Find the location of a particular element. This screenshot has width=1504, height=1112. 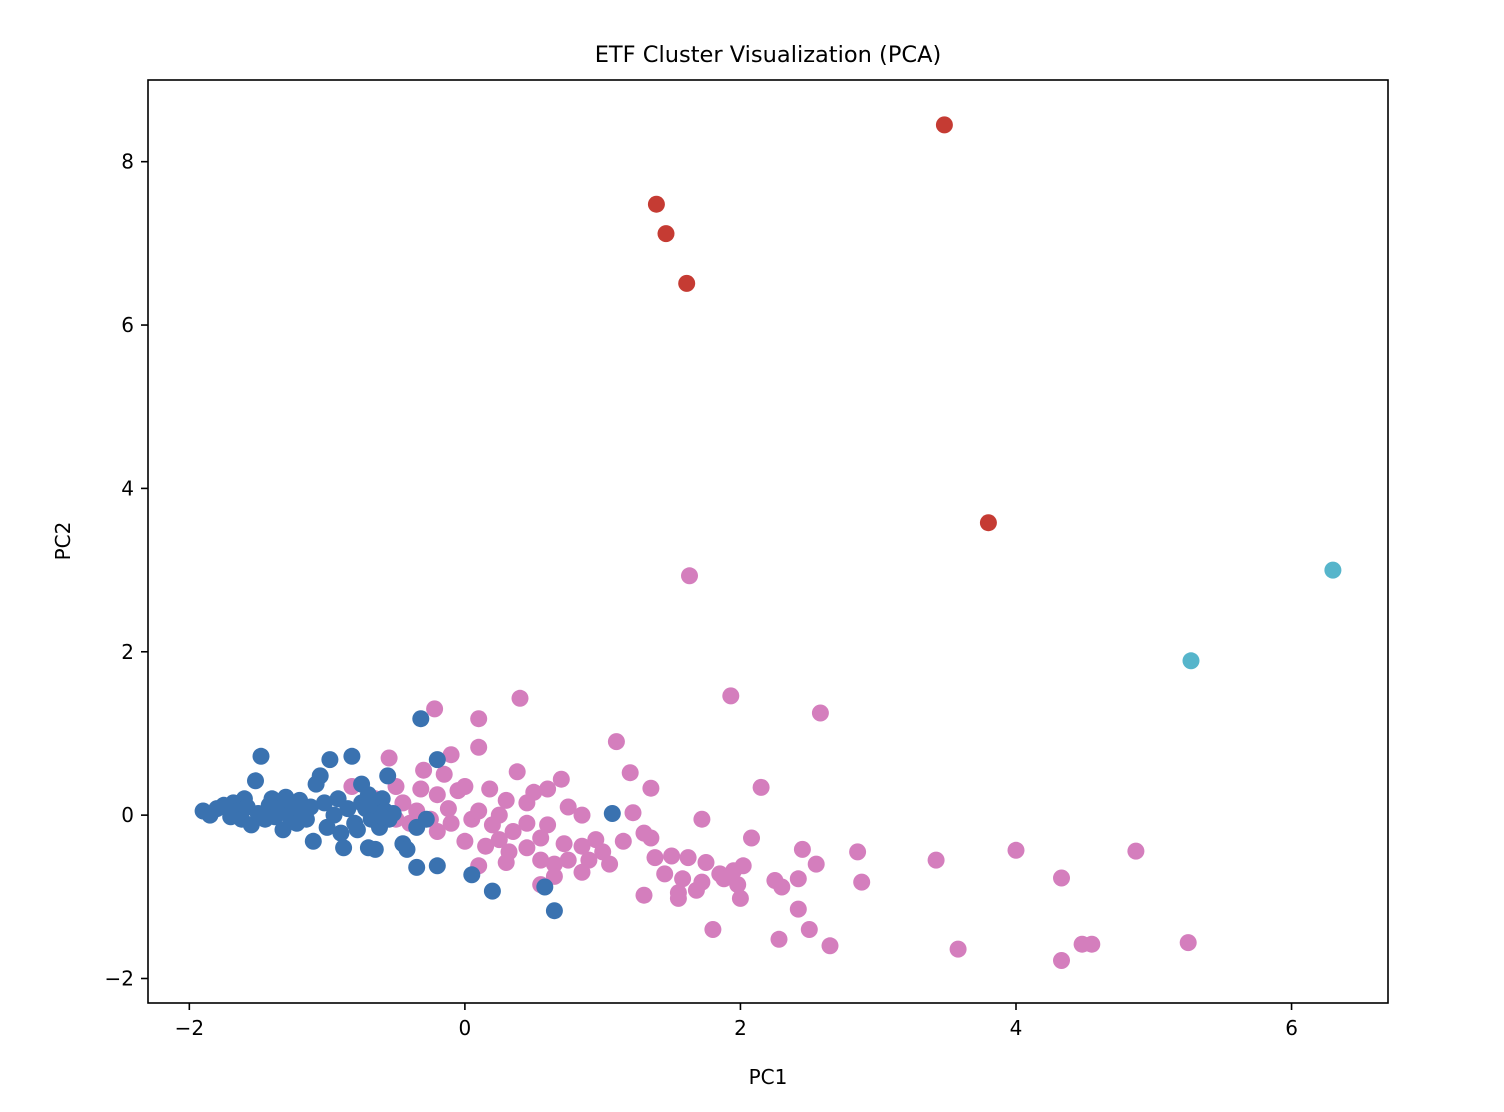

y-tick-label: 2 is located at coordinates (127, 652).